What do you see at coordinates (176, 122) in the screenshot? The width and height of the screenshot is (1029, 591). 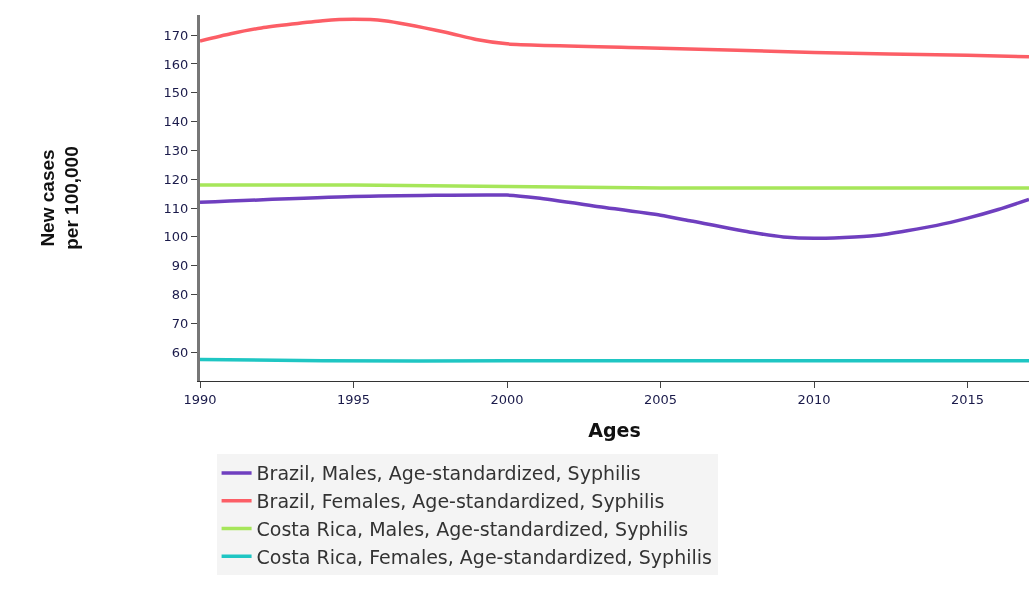 I see `y-tick-label: 140` at bounding box center [176, 122].